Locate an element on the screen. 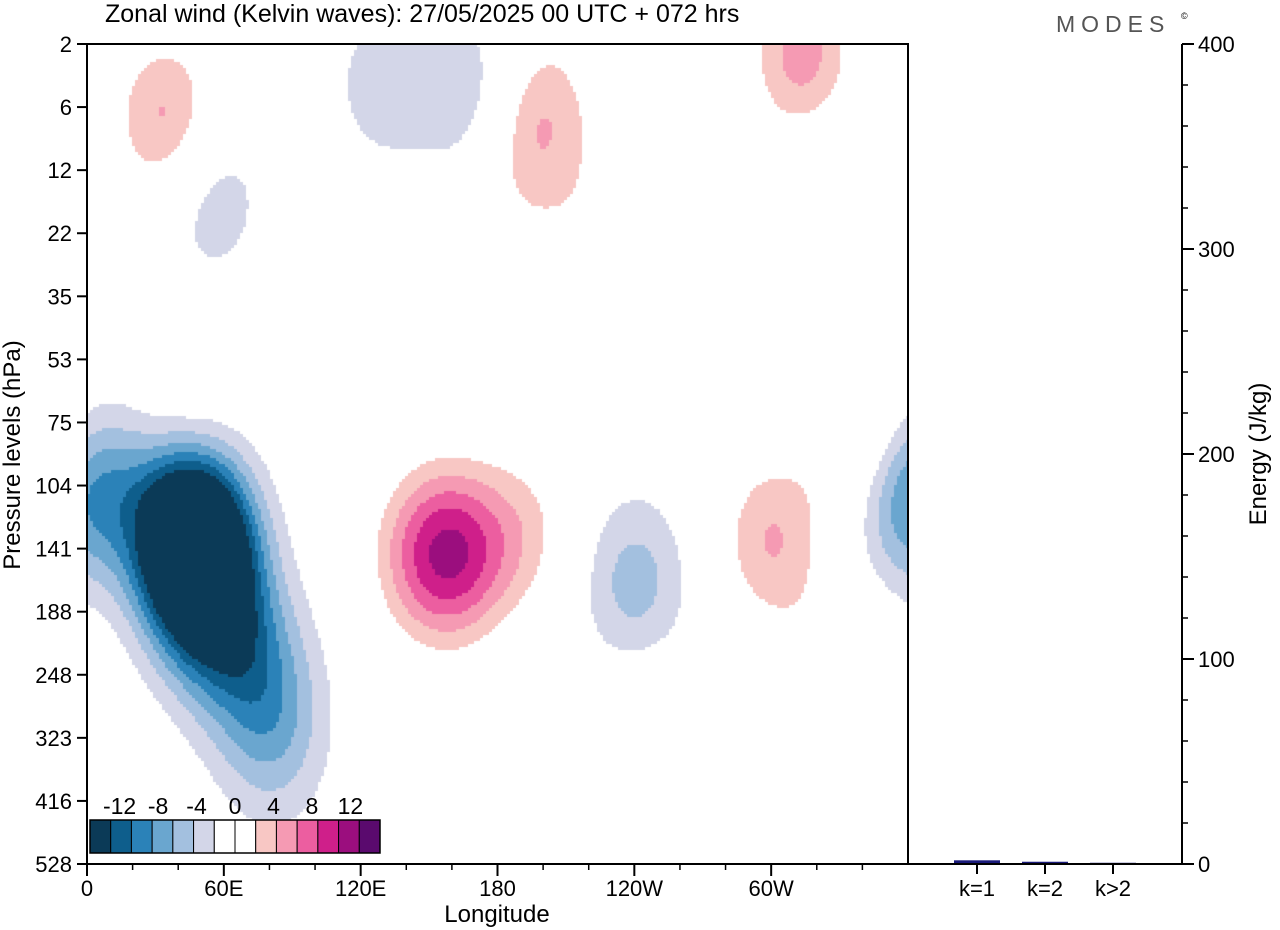 Image resolution: width=1280 pixels, height=930 pixels. colorbar-label: 0 is located at coordinates (235, 806).